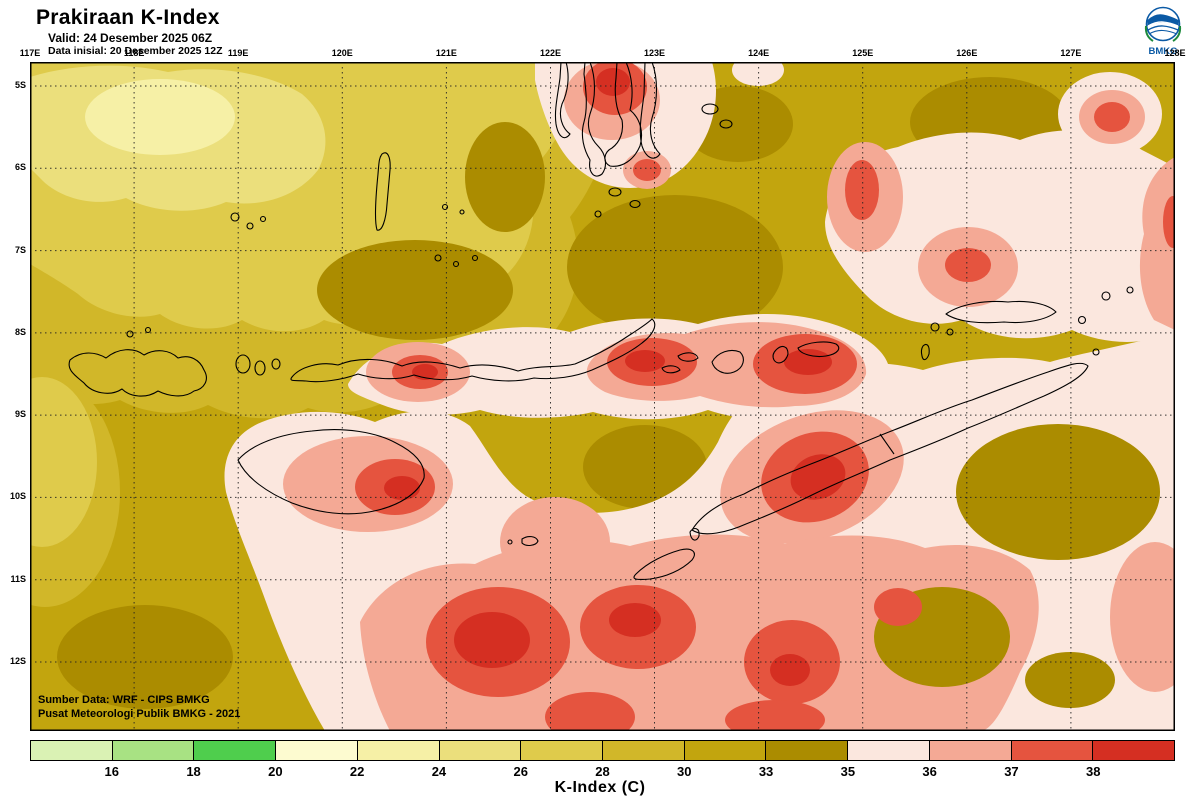 This screenshot has width=1200, height=800. Describe the element at coordinates (130, 38) in the screenshot. I see `valid-time-label: Valid: 24 Desember 2025 06Z` at that location.